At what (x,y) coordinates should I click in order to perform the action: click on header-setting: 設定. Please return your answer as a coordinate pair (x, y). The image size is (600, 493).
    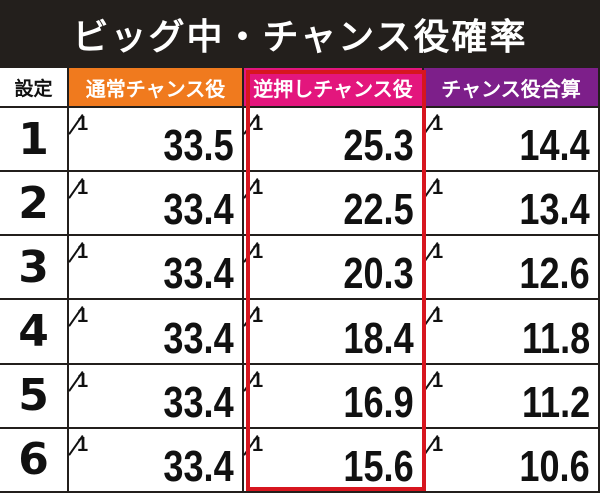
    Looking at the image, I should click on (34, 88).